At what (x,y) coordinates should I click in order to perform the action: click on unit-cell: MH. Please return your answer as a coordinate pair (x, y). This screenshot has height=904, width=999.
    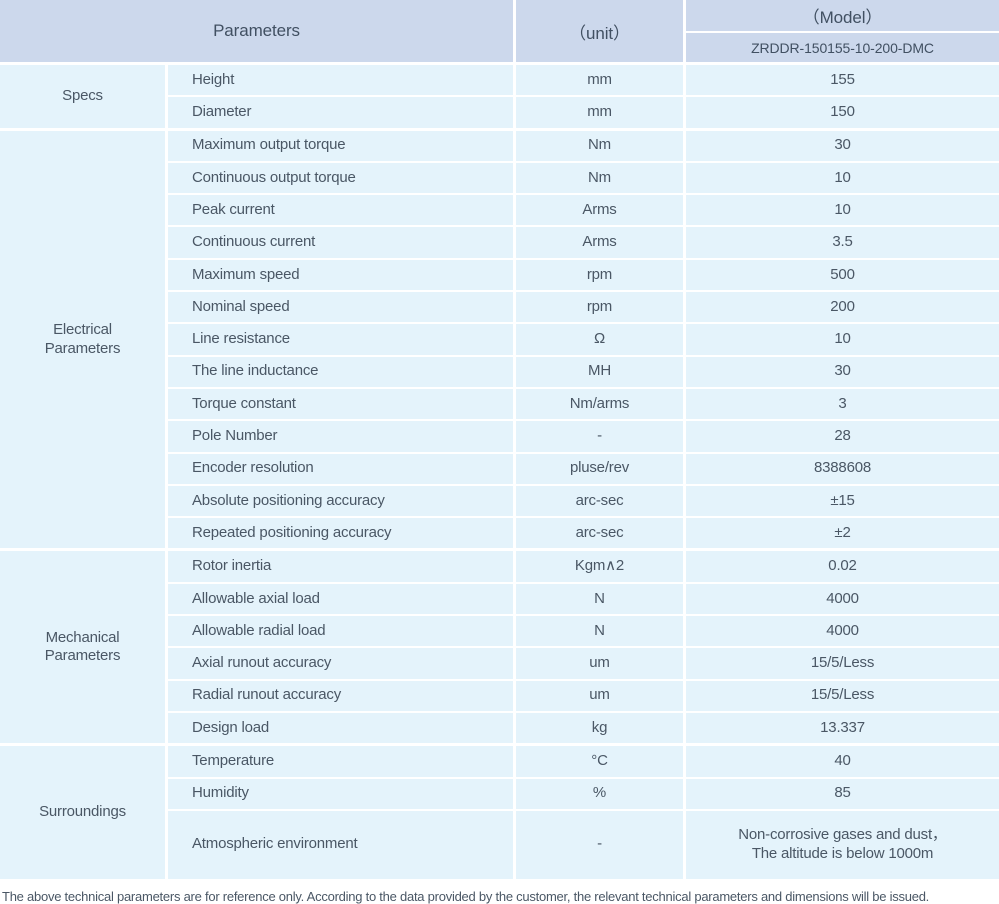
    Looking at the image, I should click on (599, 371).